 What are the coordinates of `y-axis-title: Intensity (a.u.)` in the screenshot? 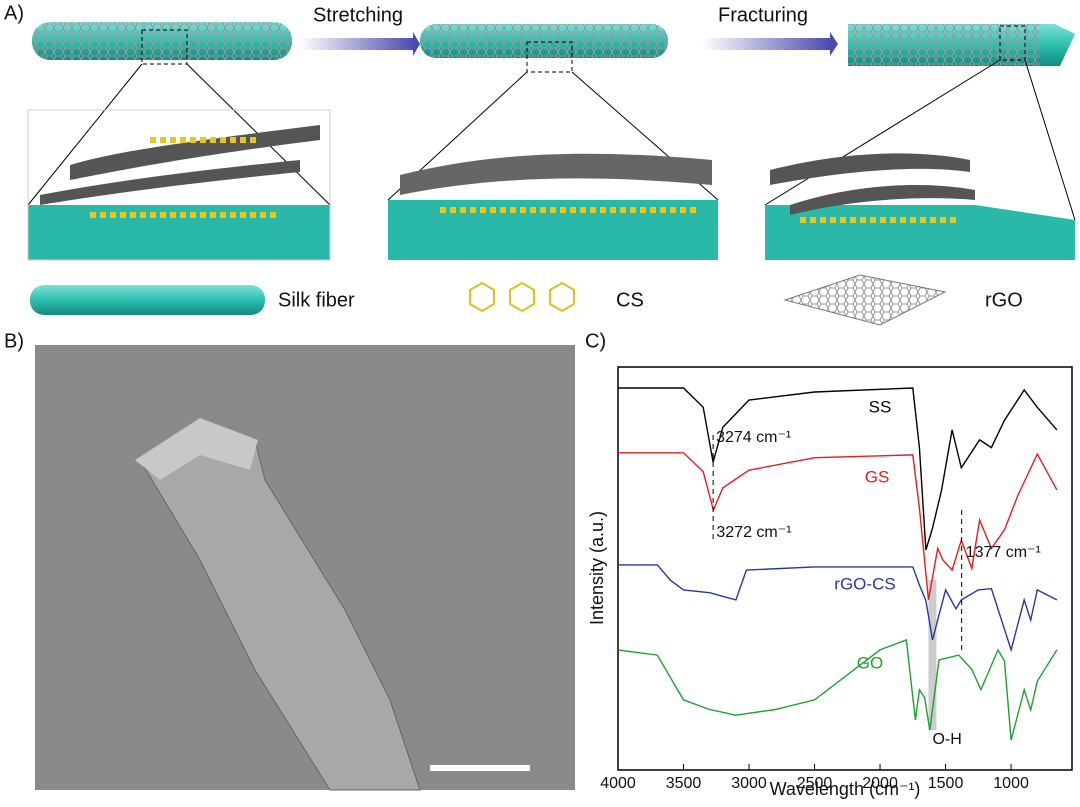 It's located at (597, 568).